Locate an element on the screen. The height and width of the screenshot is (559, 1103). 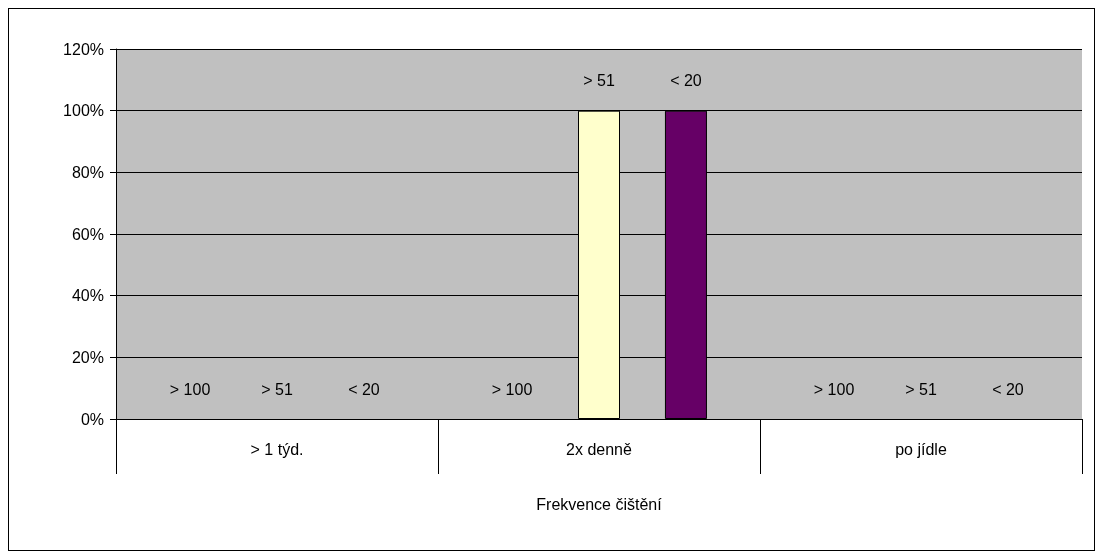
series-label: < 20 is located at coordinates (686, 81).